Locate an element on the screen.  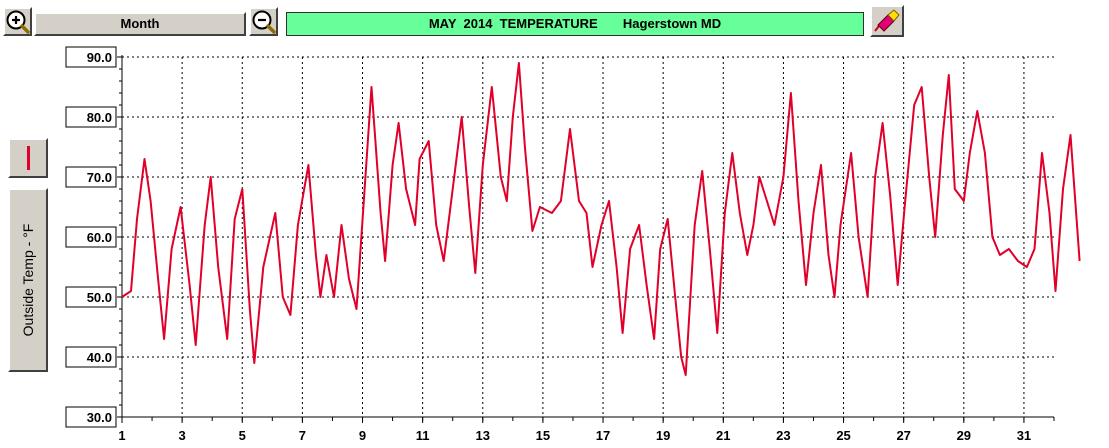
zoom-in-icon is located at coordinates (18, 22).